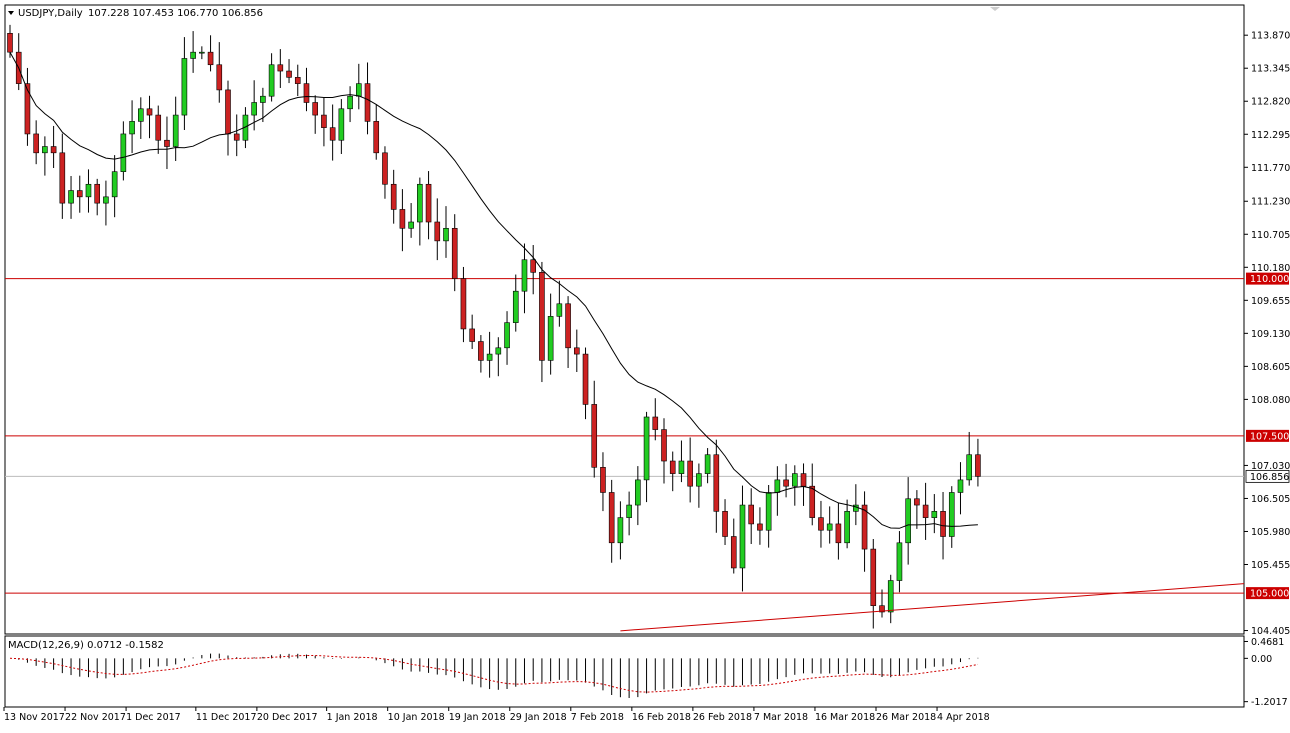 The image size is (1290, 733). I want to click on date-tick-label: 13 Nov 2017, so click(34, 717).